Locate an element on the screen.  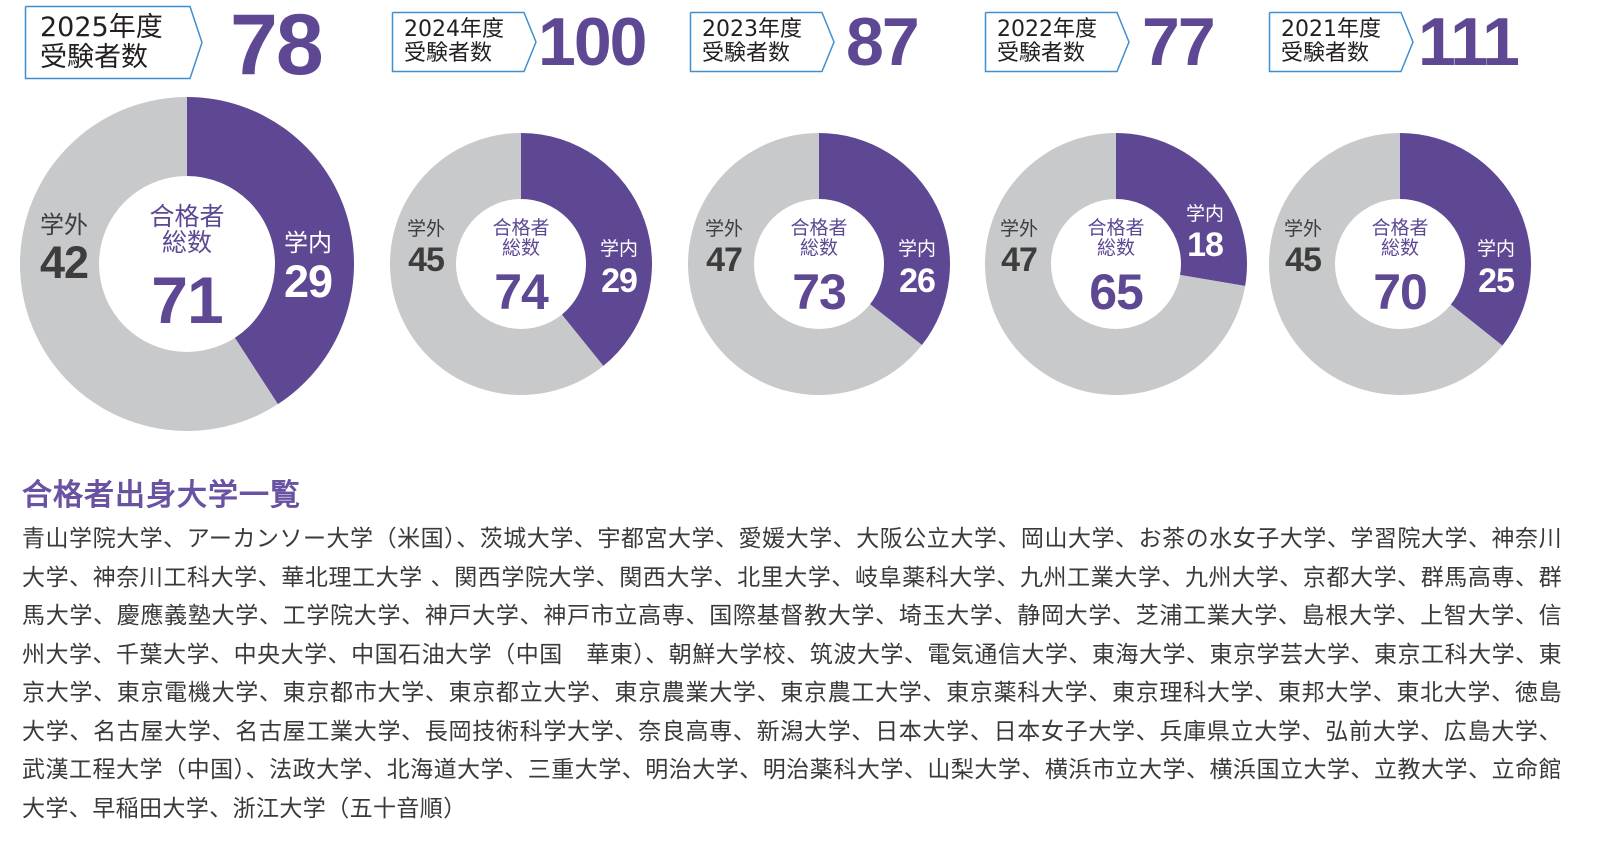
applicants-count: 78 is located at coordinates (277, 46).